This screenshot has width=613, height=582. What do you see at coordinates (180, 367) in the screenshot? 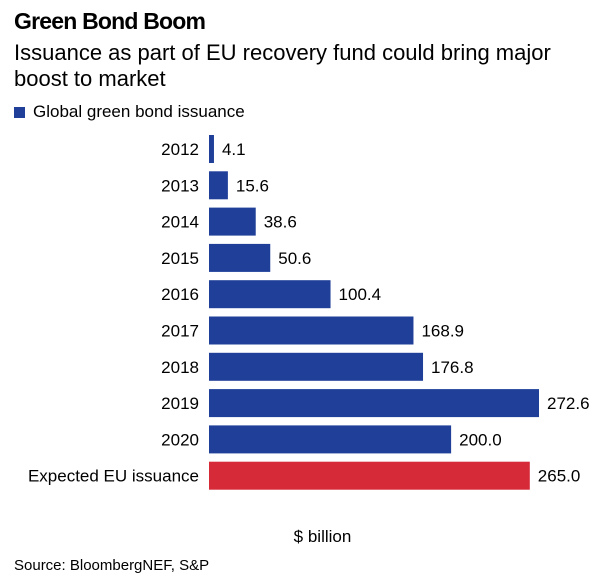
I see `category-label: 2018` at bounding box center [180, 367].